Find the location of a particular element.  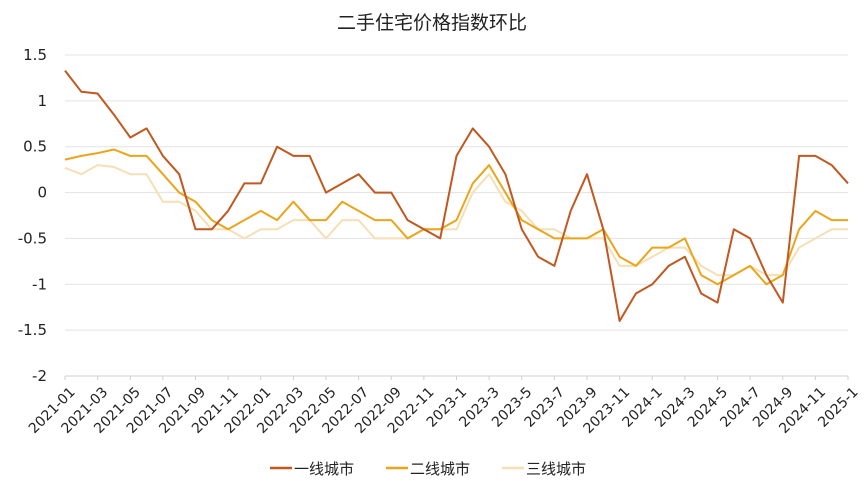

legend-label-1: 一线城市 is located at coordinates (324, 469).